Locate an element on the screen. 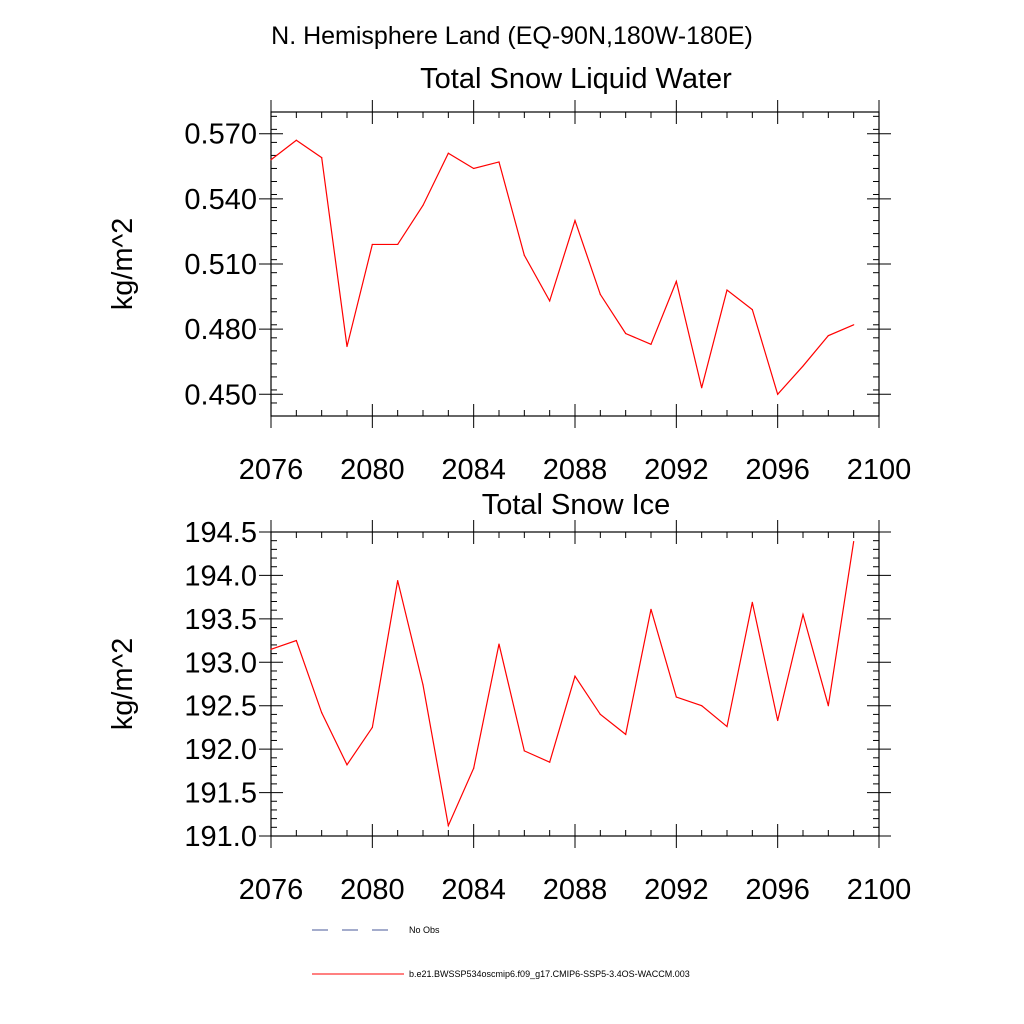 The image size is (1024, 1024). data-points is located at coordinates (562, 267).